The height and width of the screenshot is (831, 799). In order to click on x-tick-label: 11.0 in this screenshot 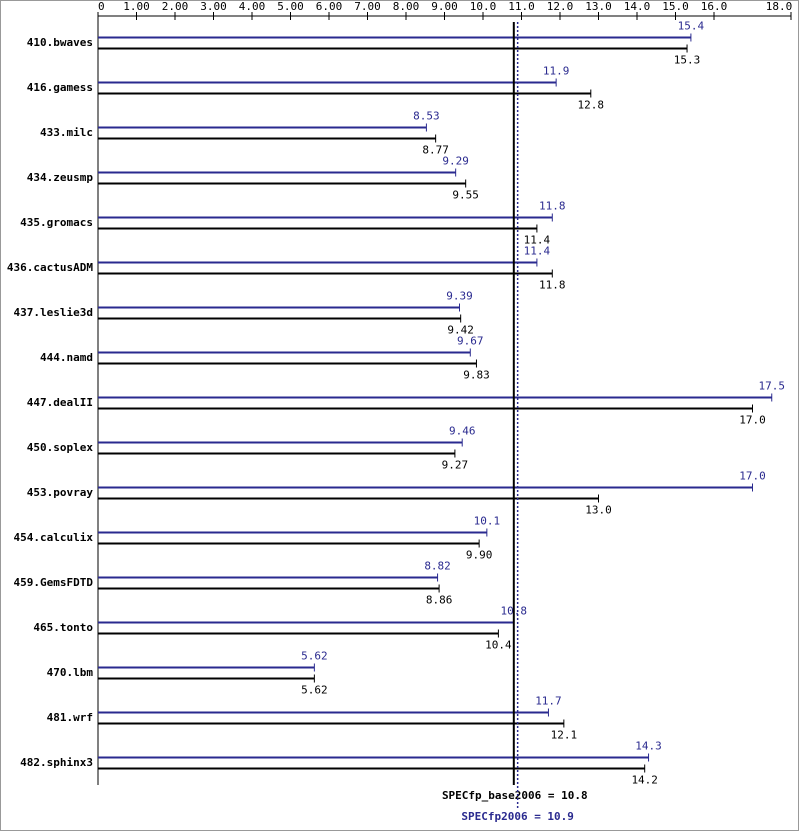, I will do `click(521, 6)`.